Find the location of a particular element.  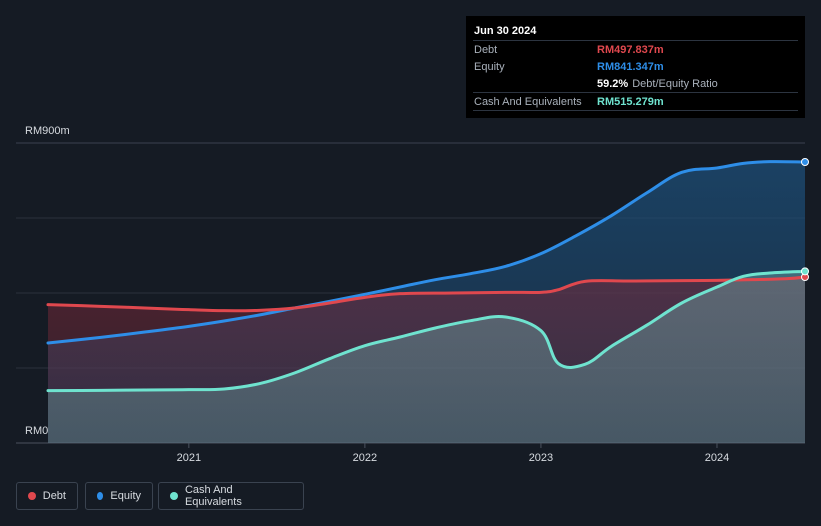

tooltip-date: Jun 30 2024 is located at coordinates (505, 31).